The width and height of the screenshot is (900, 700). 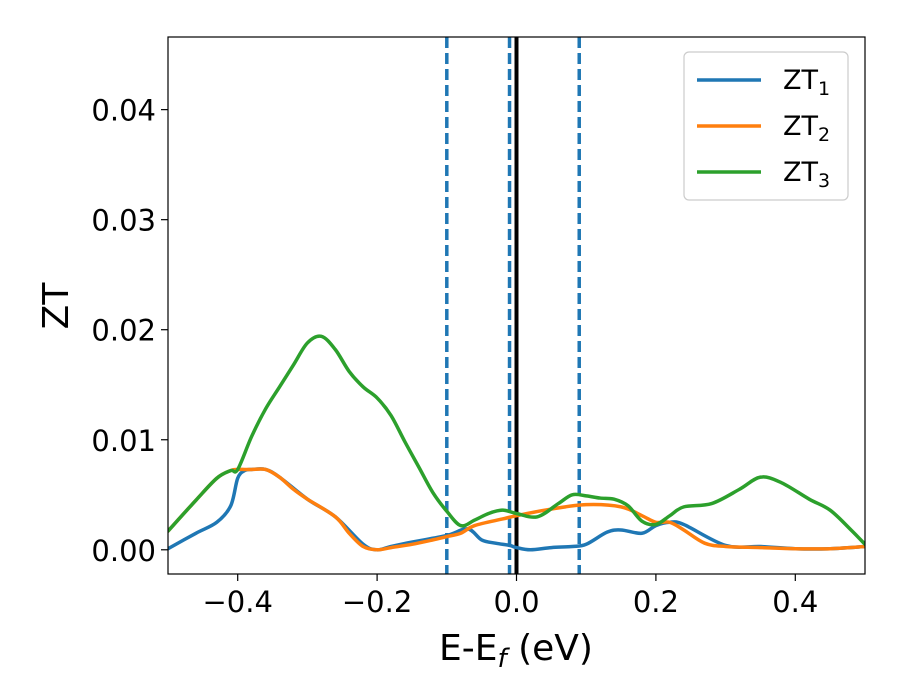 I want to click on y-tick-label: 0.04, so click(x=123, y=111).